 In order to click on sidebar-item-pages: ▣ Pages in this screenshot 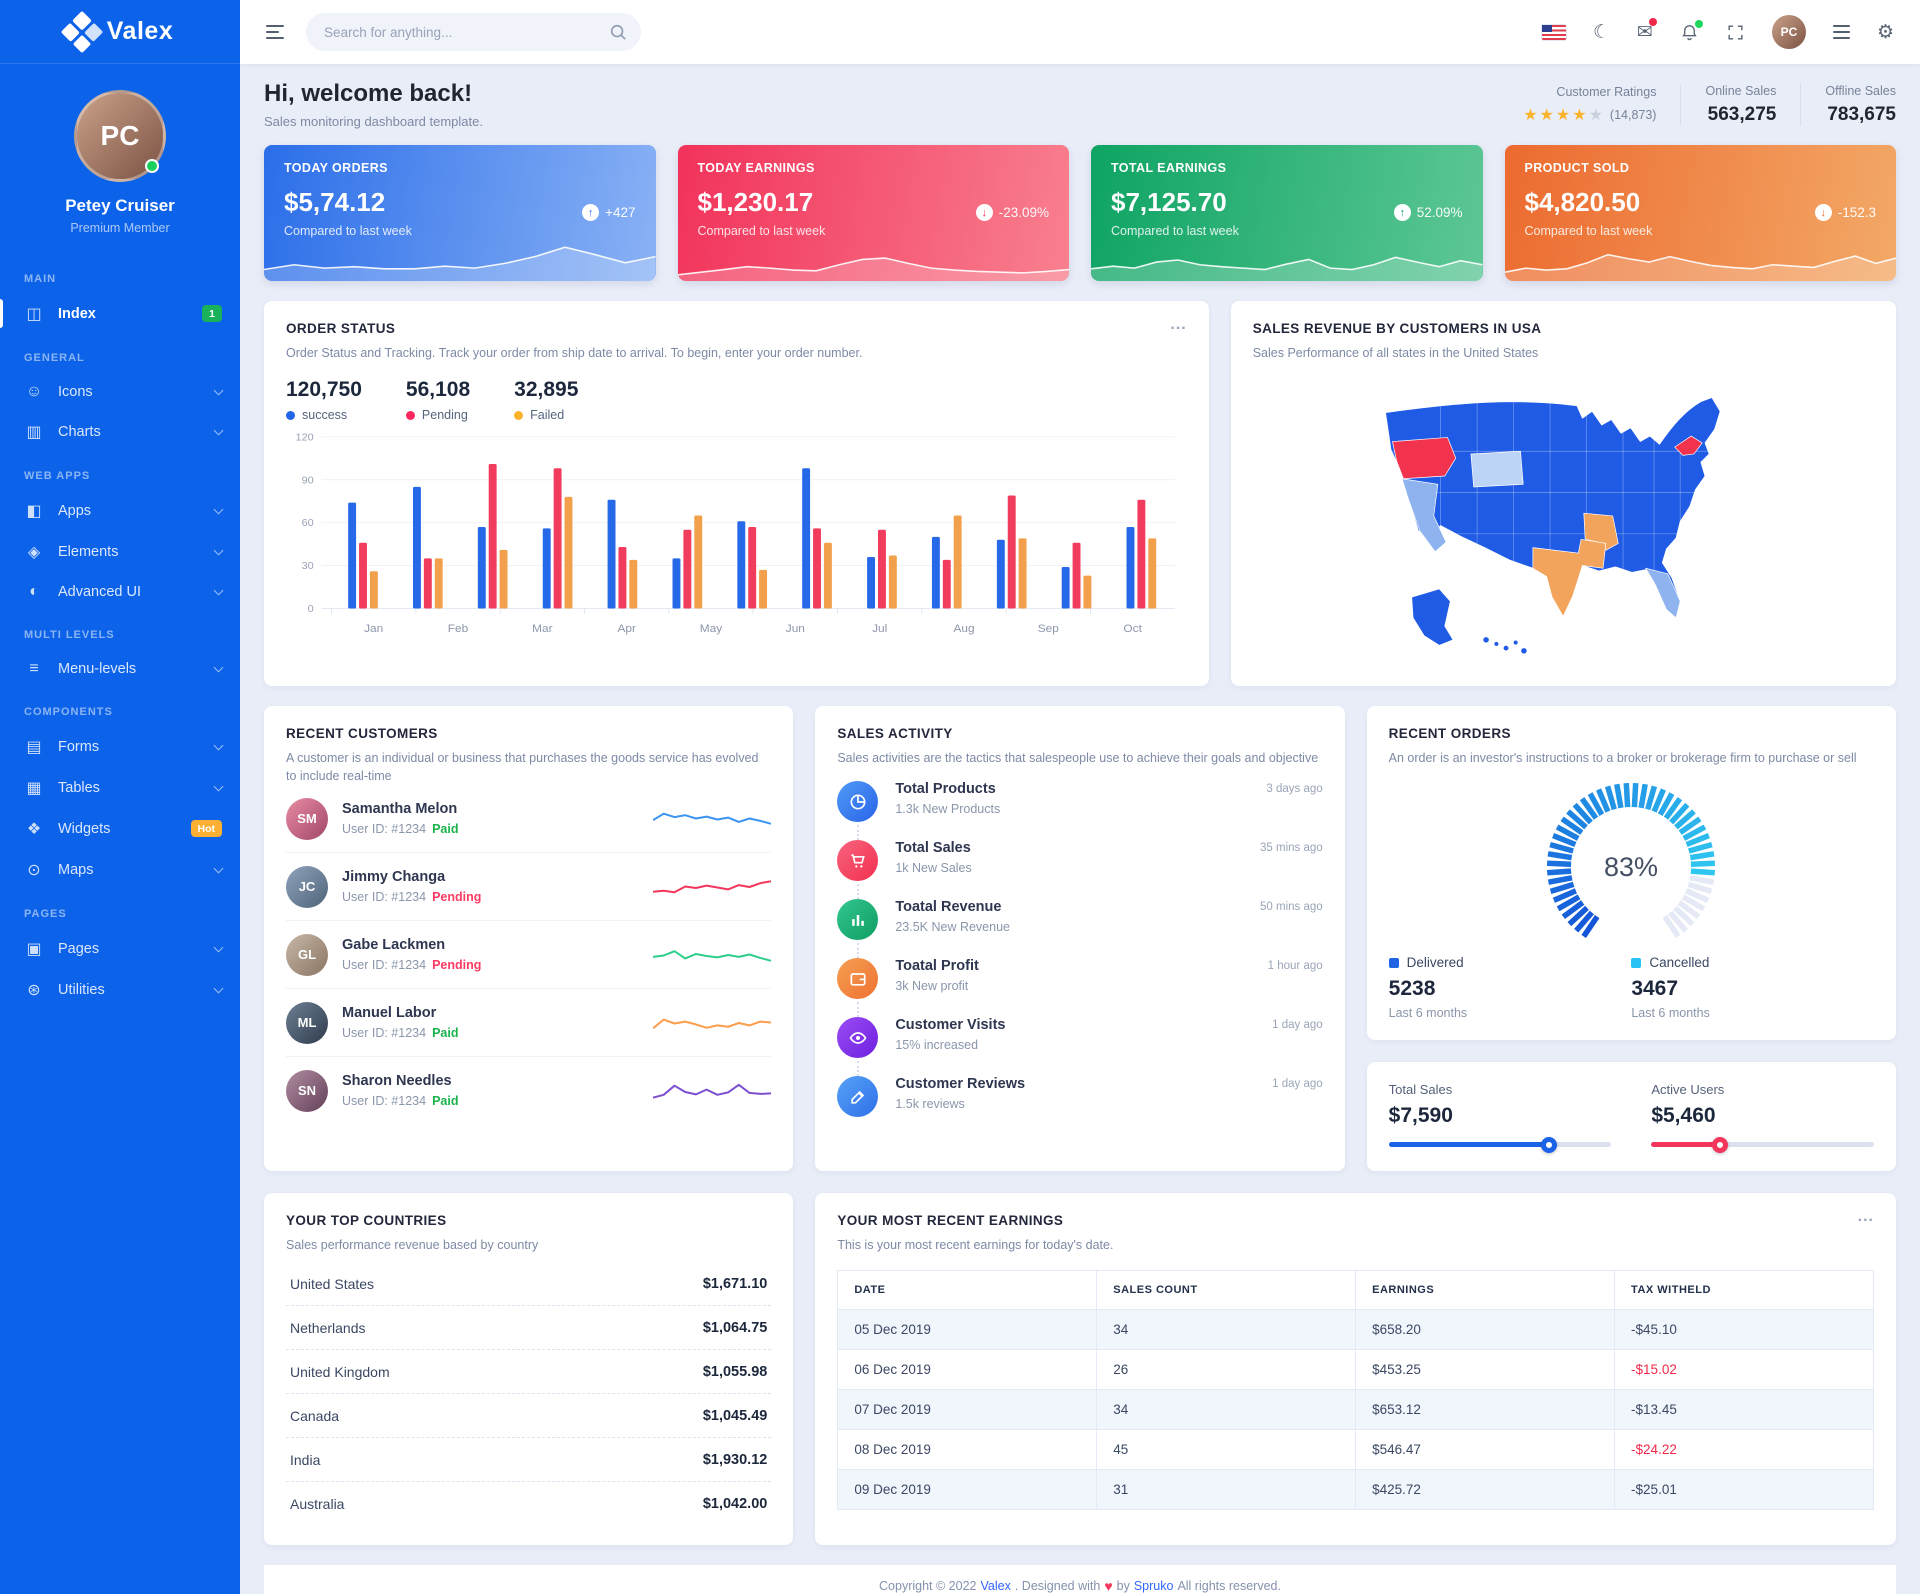, I will do `click(120, 948)`.